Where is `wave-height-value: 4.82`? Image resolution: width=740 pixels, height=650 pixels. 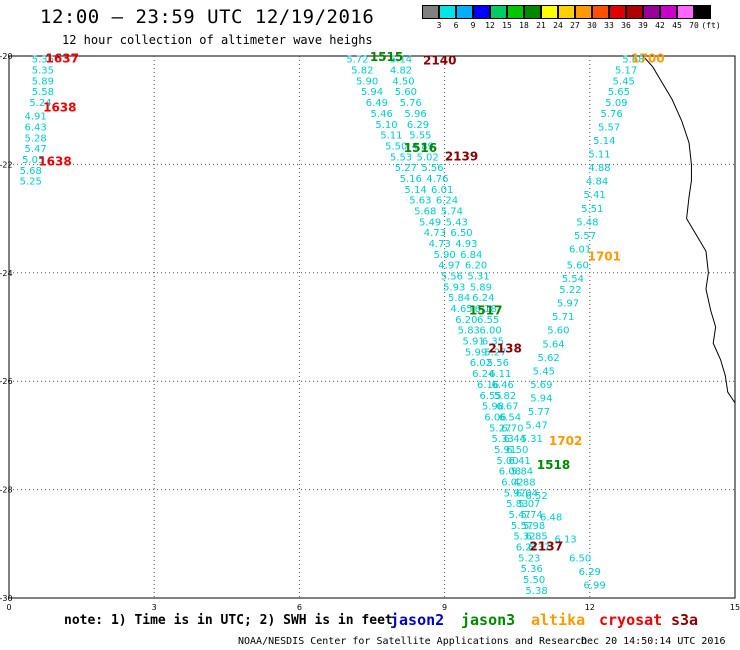
wave-height-value: 4.82 is located at coordinates (401, 71).